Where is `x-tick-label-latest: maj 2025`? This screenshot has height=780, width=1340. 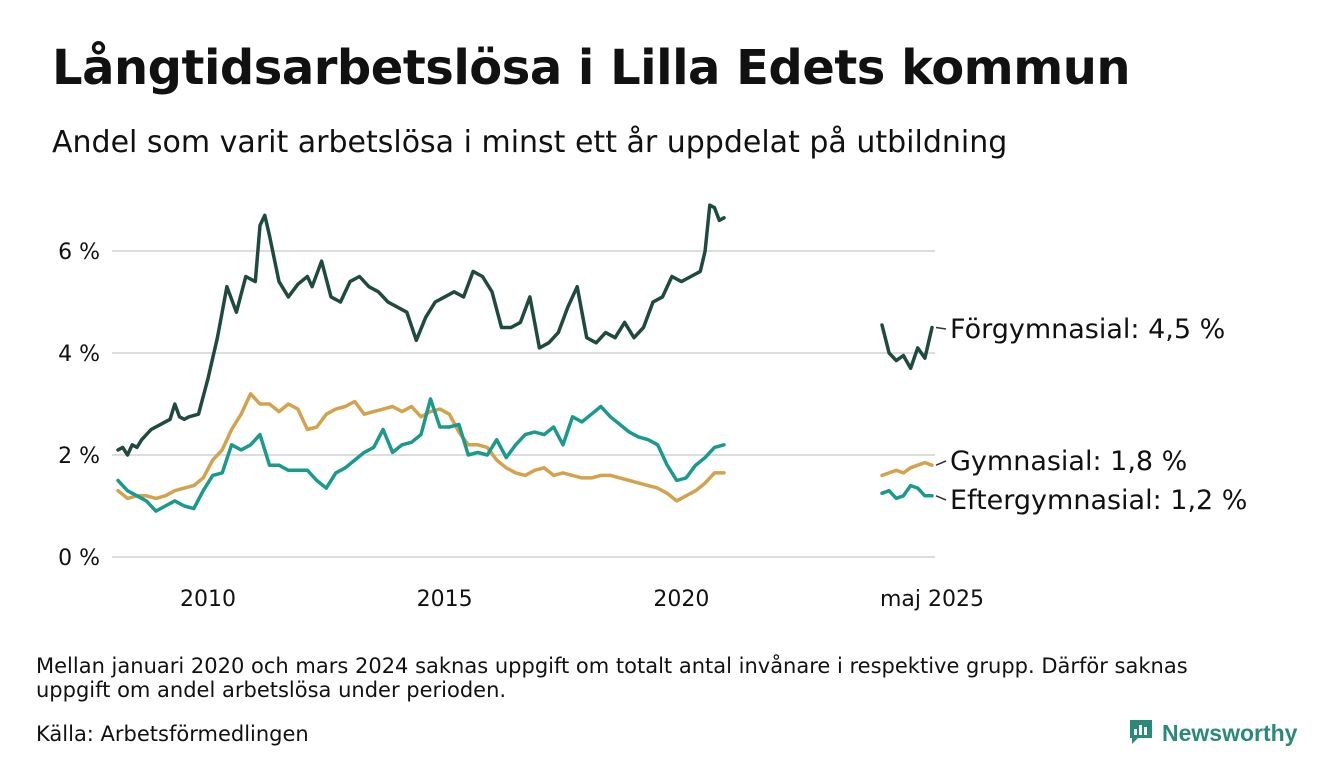
x-tick-label-latest: maj 2025 is located at coordinates (932, 599).